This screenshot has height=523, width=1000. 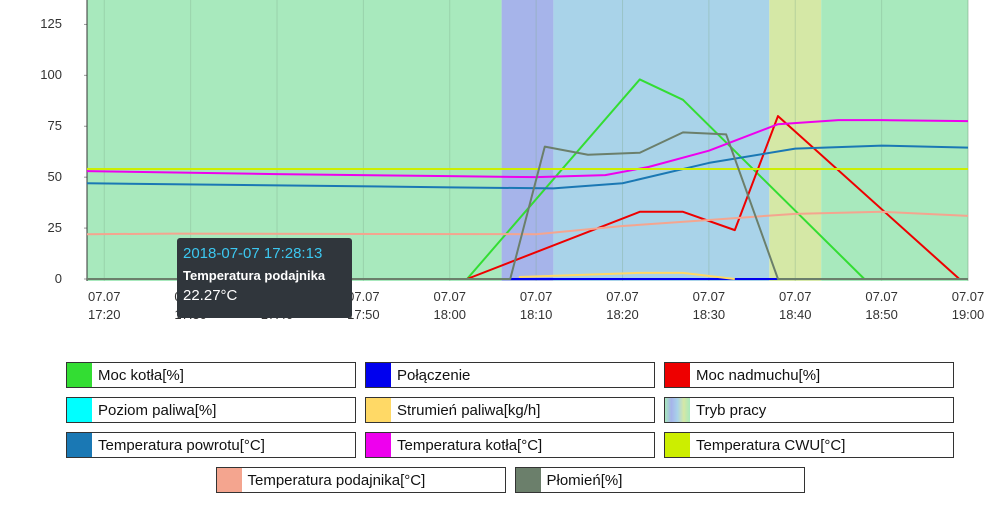 I want to click on legend-label: Temperatura powrotu[°C], so click(x=181, y=445).